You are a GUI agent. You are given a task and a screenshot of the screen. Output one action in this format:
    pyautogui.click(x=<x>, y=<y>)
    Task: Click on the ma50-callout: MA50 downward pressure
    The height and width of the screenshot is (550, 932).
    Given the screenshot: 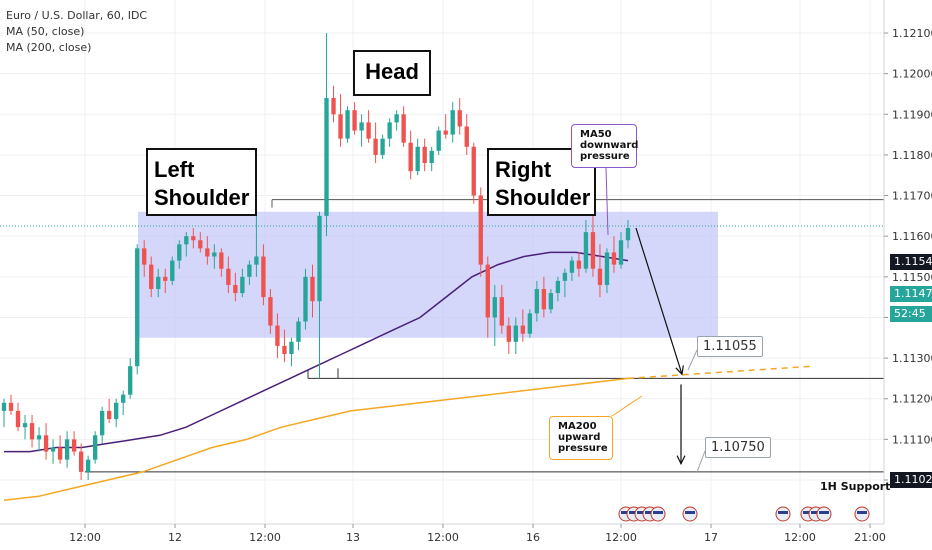 What is the action you would take?
    pyautogui.click(x=605, y=146)
    